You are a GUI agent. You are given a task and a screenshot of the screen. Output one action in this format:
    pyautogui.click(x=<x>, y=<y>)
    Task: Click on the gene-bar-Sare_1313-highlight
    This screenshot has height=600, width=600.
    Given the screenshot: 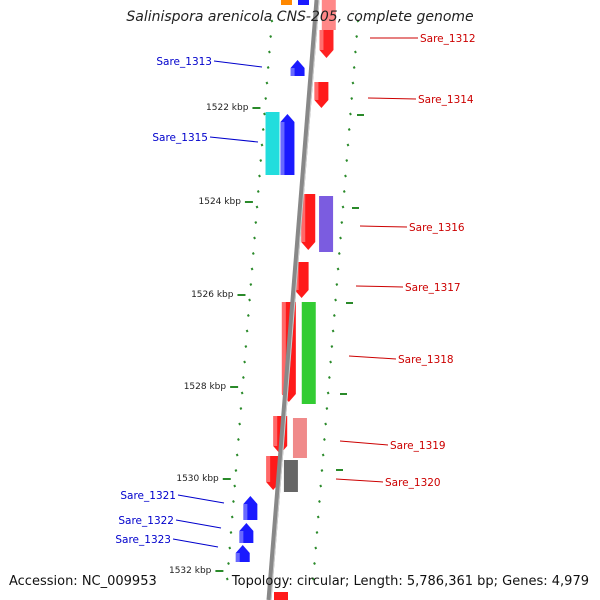 What is the action you would take?
    pyautogui.click(x=292, y=72)
    